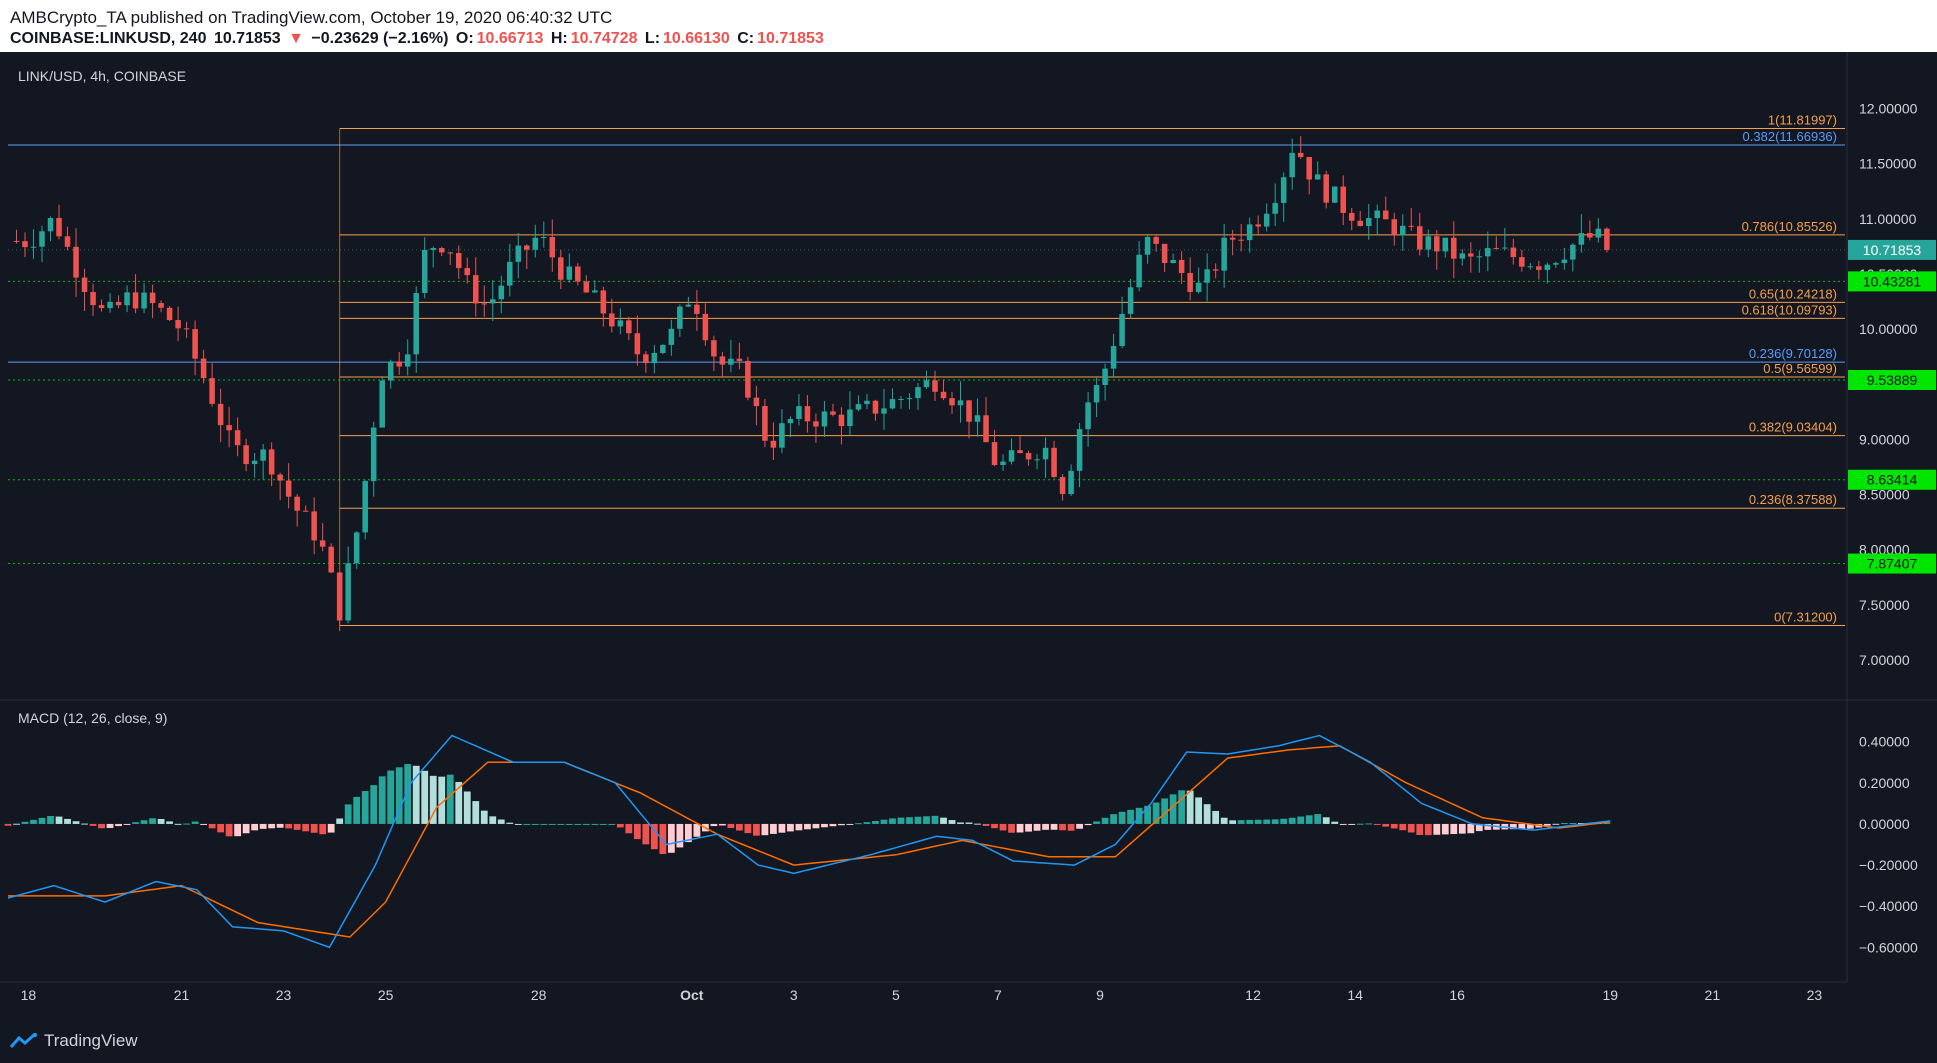 The height and width of the screenshot is (1063, 1937). What do you see at coordinates (1457, 995) in the screenshot?
I see `date-tick-label: 16` at bounding box center [1457, 995].